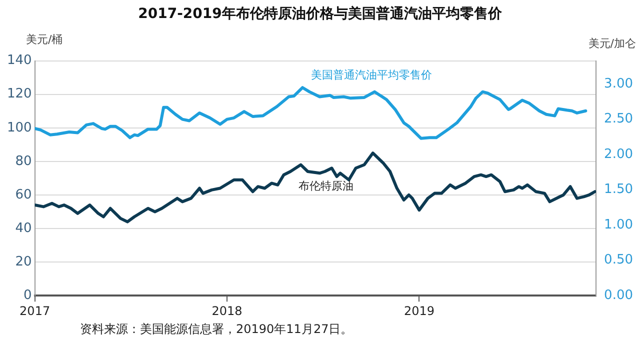 The image size is (640, 348). Describe the element at coordinates (19, 128) in the screenshot. I see `y-tick-label: 100` at that location.